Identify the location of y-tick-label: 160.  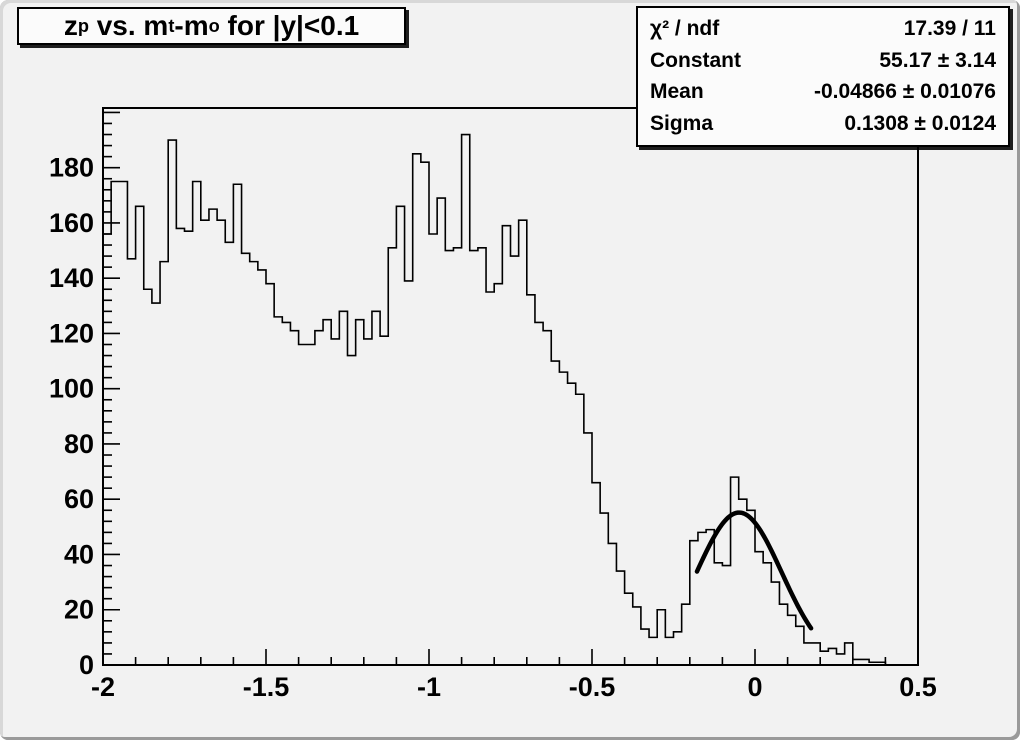
(71, 223).